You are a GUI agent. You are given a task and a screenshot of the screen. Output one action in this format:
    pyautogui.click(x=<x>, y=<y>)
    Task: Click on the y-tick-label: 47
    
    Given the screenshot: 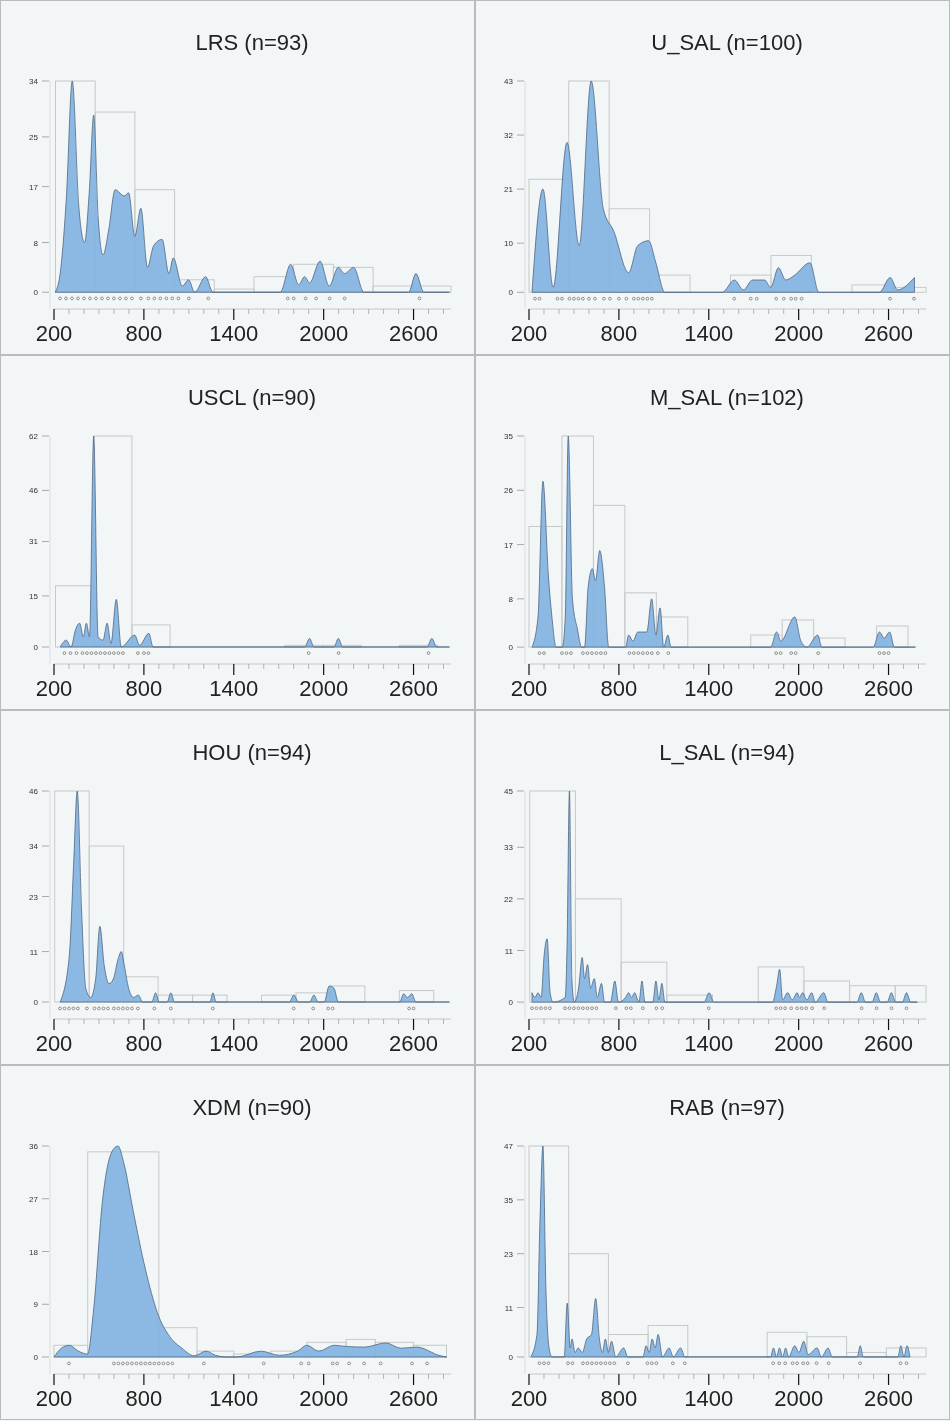 What is the action you would take?
    pyautogui.click(x=509, y=1146)
    